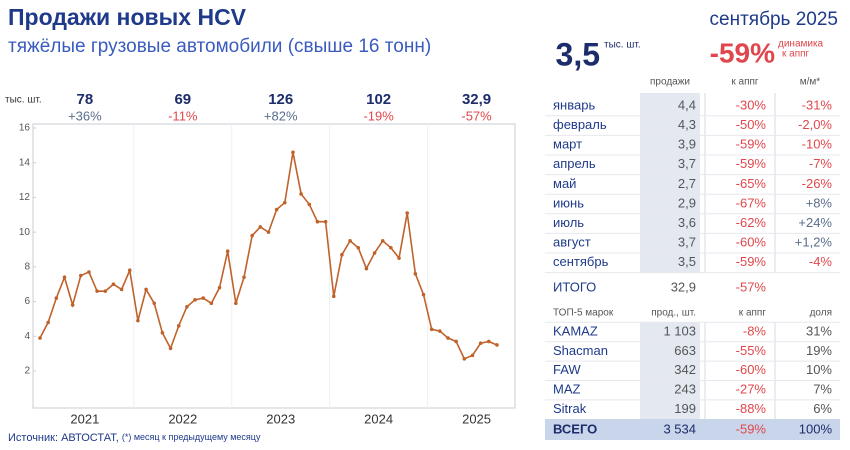 The width and height of the screenshot is (850, 450). What do you see at coordinates (819, 330) in the screenshot?
I see `brand-share: 31%` at bounding box center [819, 330].